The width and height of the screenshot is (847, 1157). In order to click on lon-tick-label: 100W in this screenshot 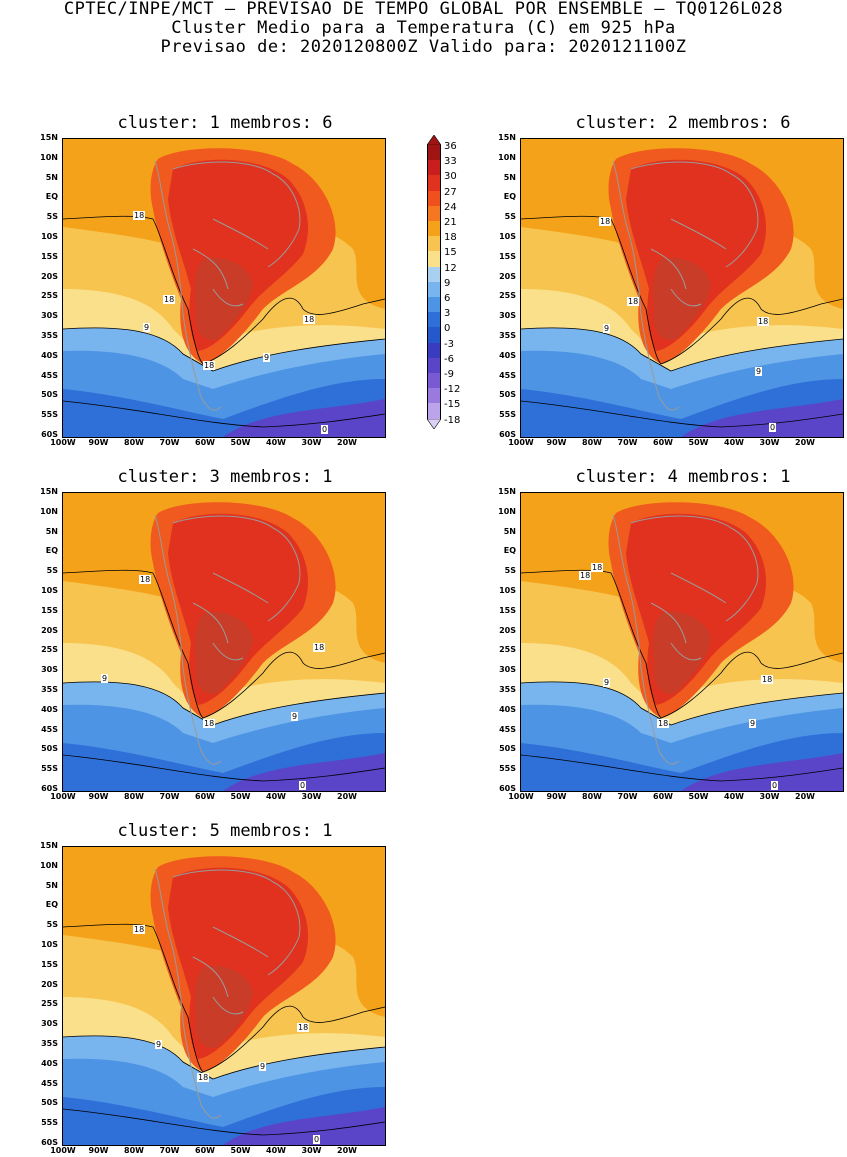, I will do `click(521, 796)`.